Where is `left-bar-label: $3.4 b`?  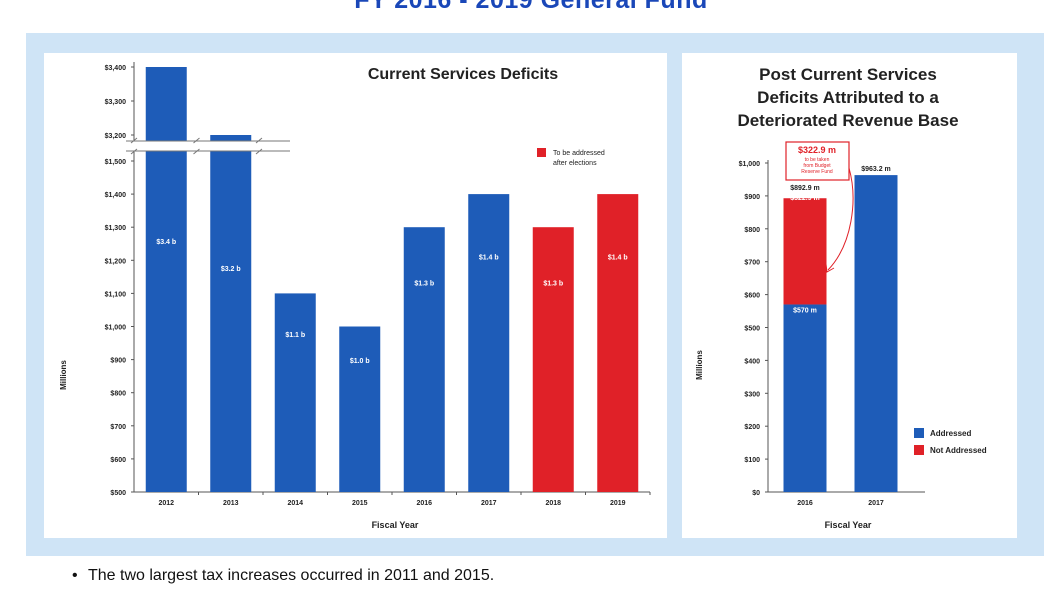
left-bar-label: $3.4 b is located at coordinates (166, 242).